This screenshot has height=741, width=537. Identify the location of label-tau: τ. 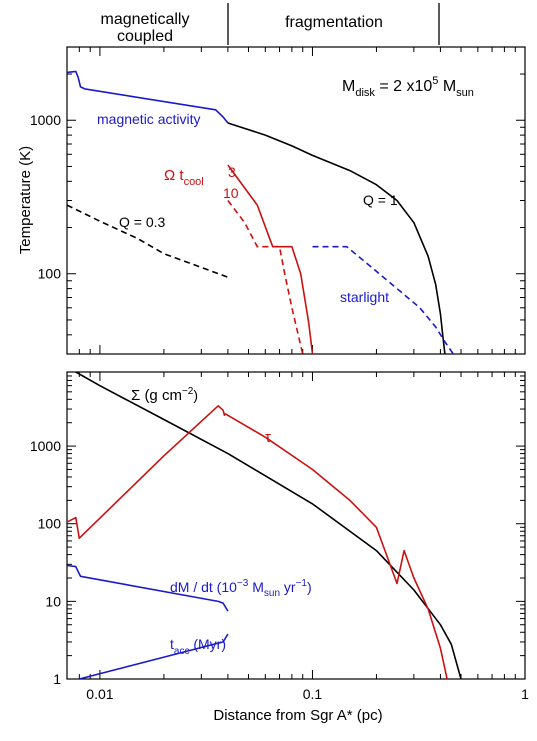
(268, 437).